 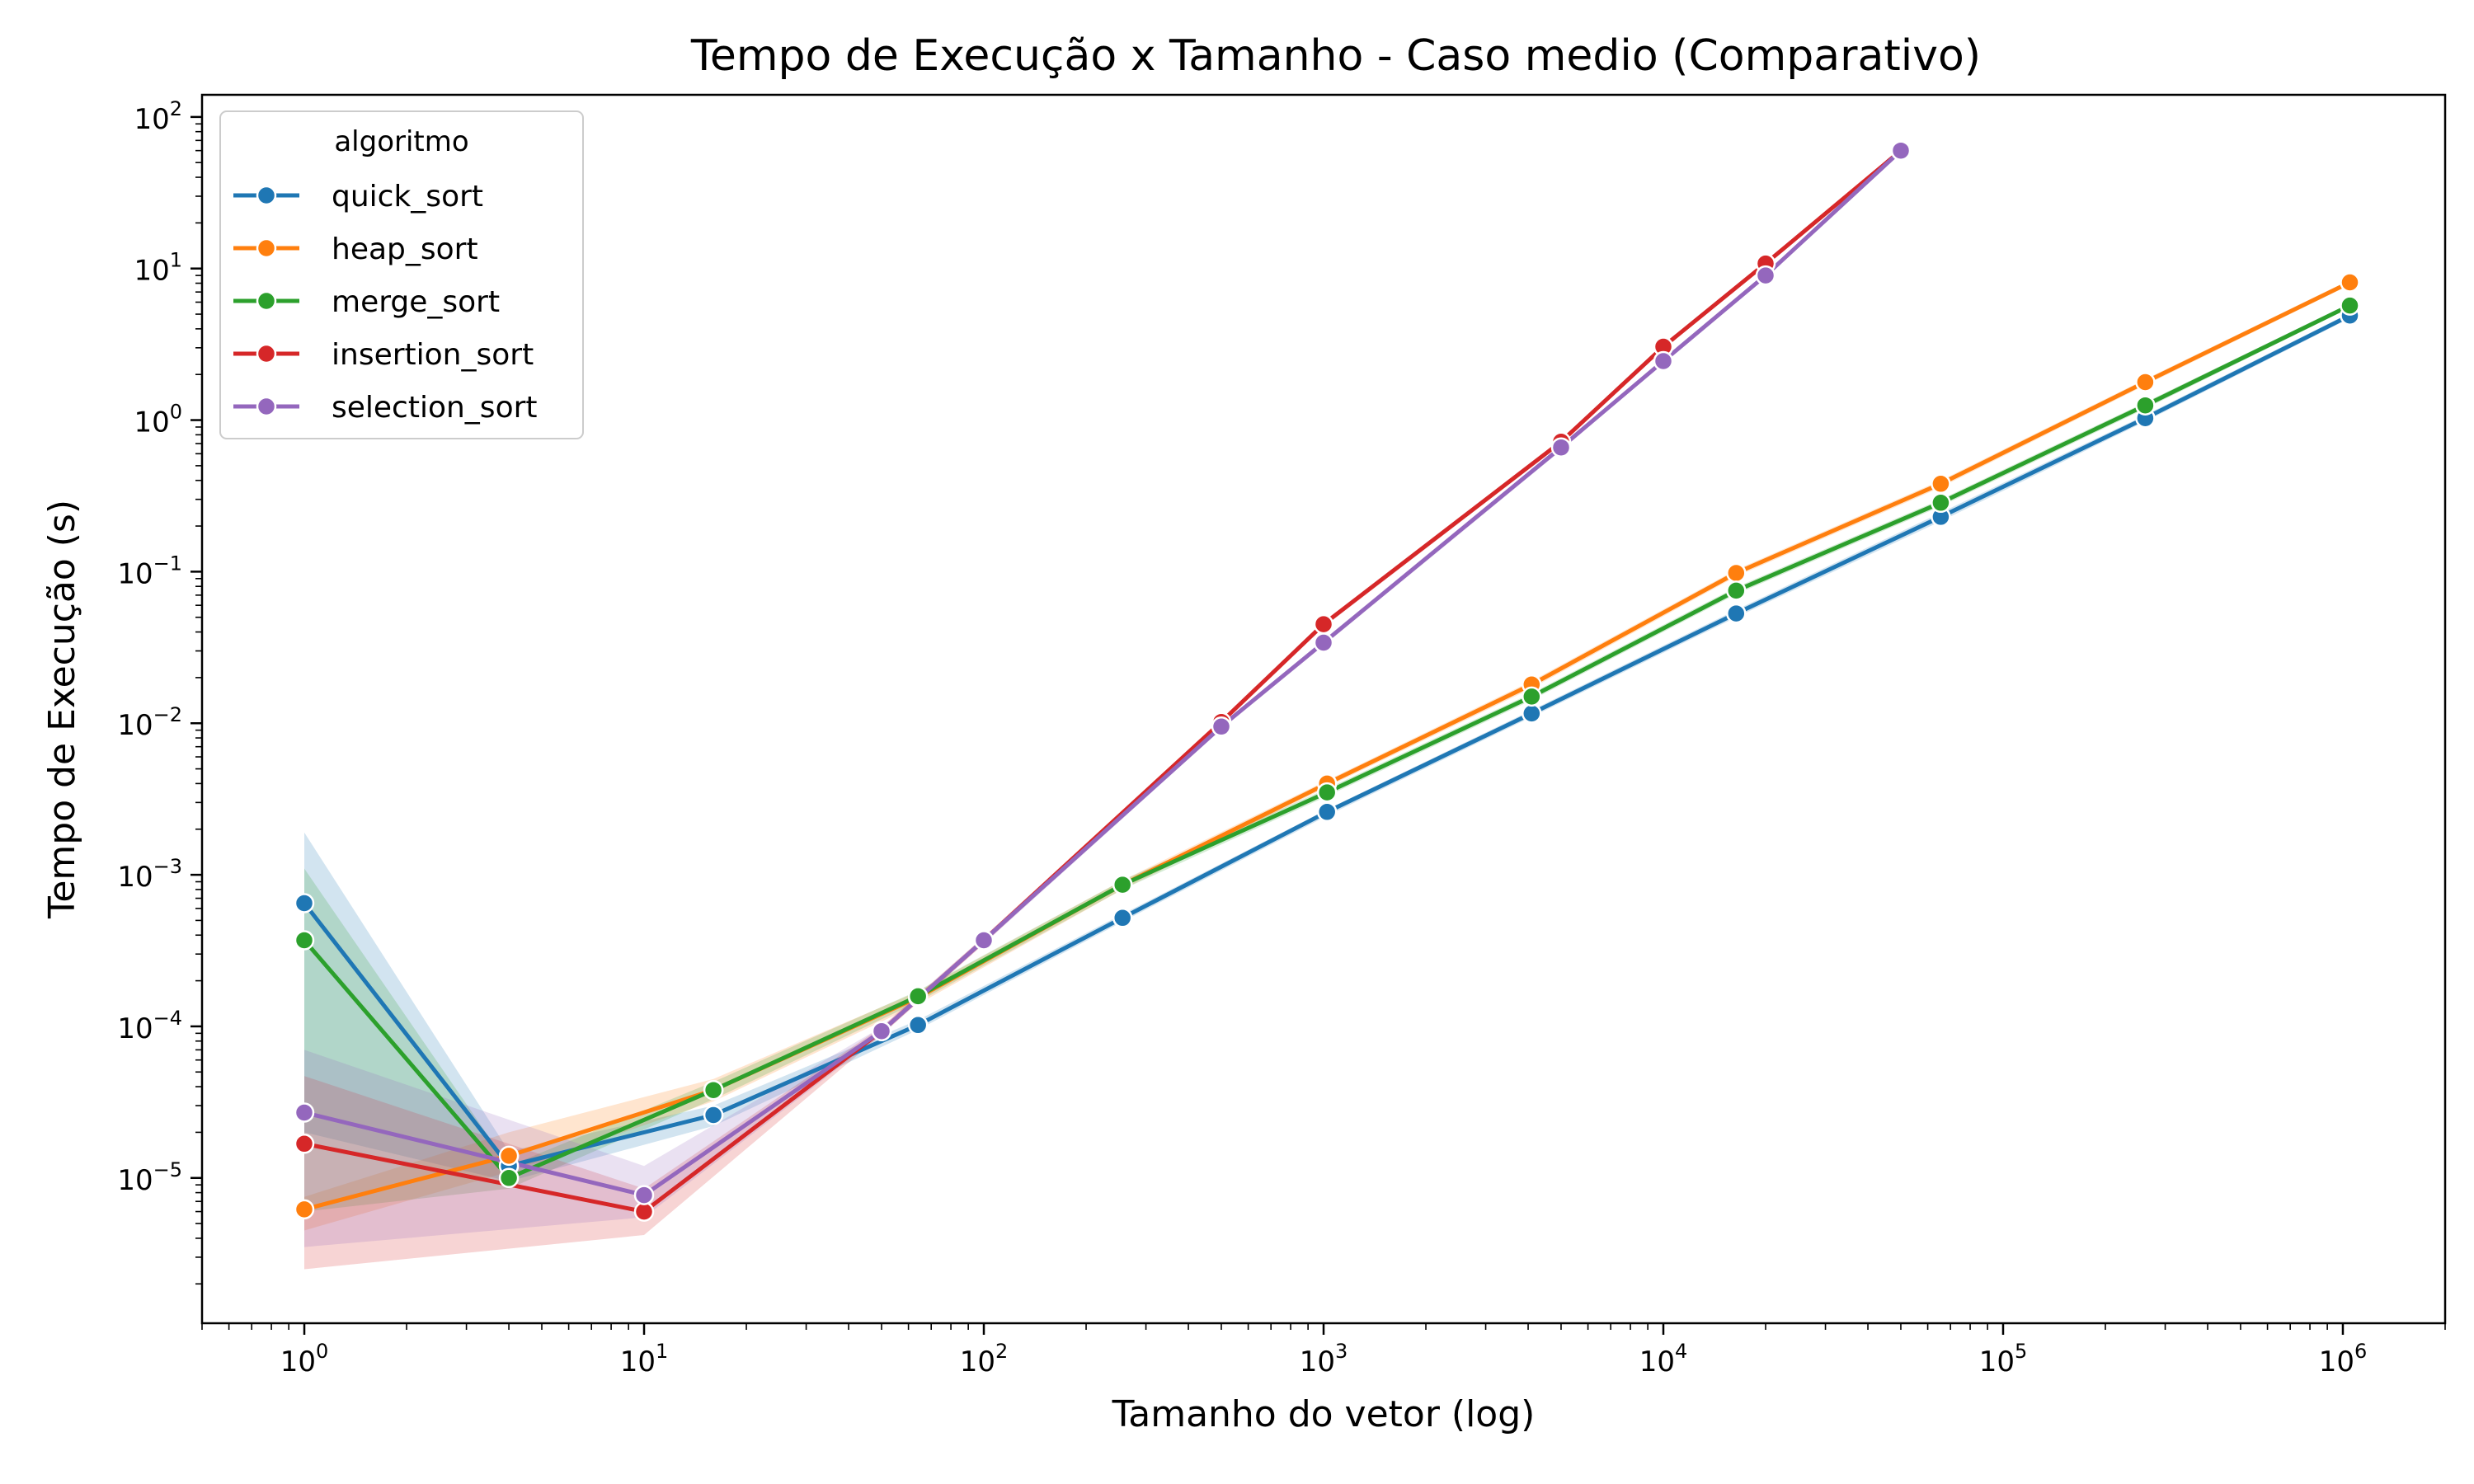 What do you see at coordinates (149, 571) in the screenshot?
I see `y-tick-label: 10⁻¹` at bounding box center [149, 571].